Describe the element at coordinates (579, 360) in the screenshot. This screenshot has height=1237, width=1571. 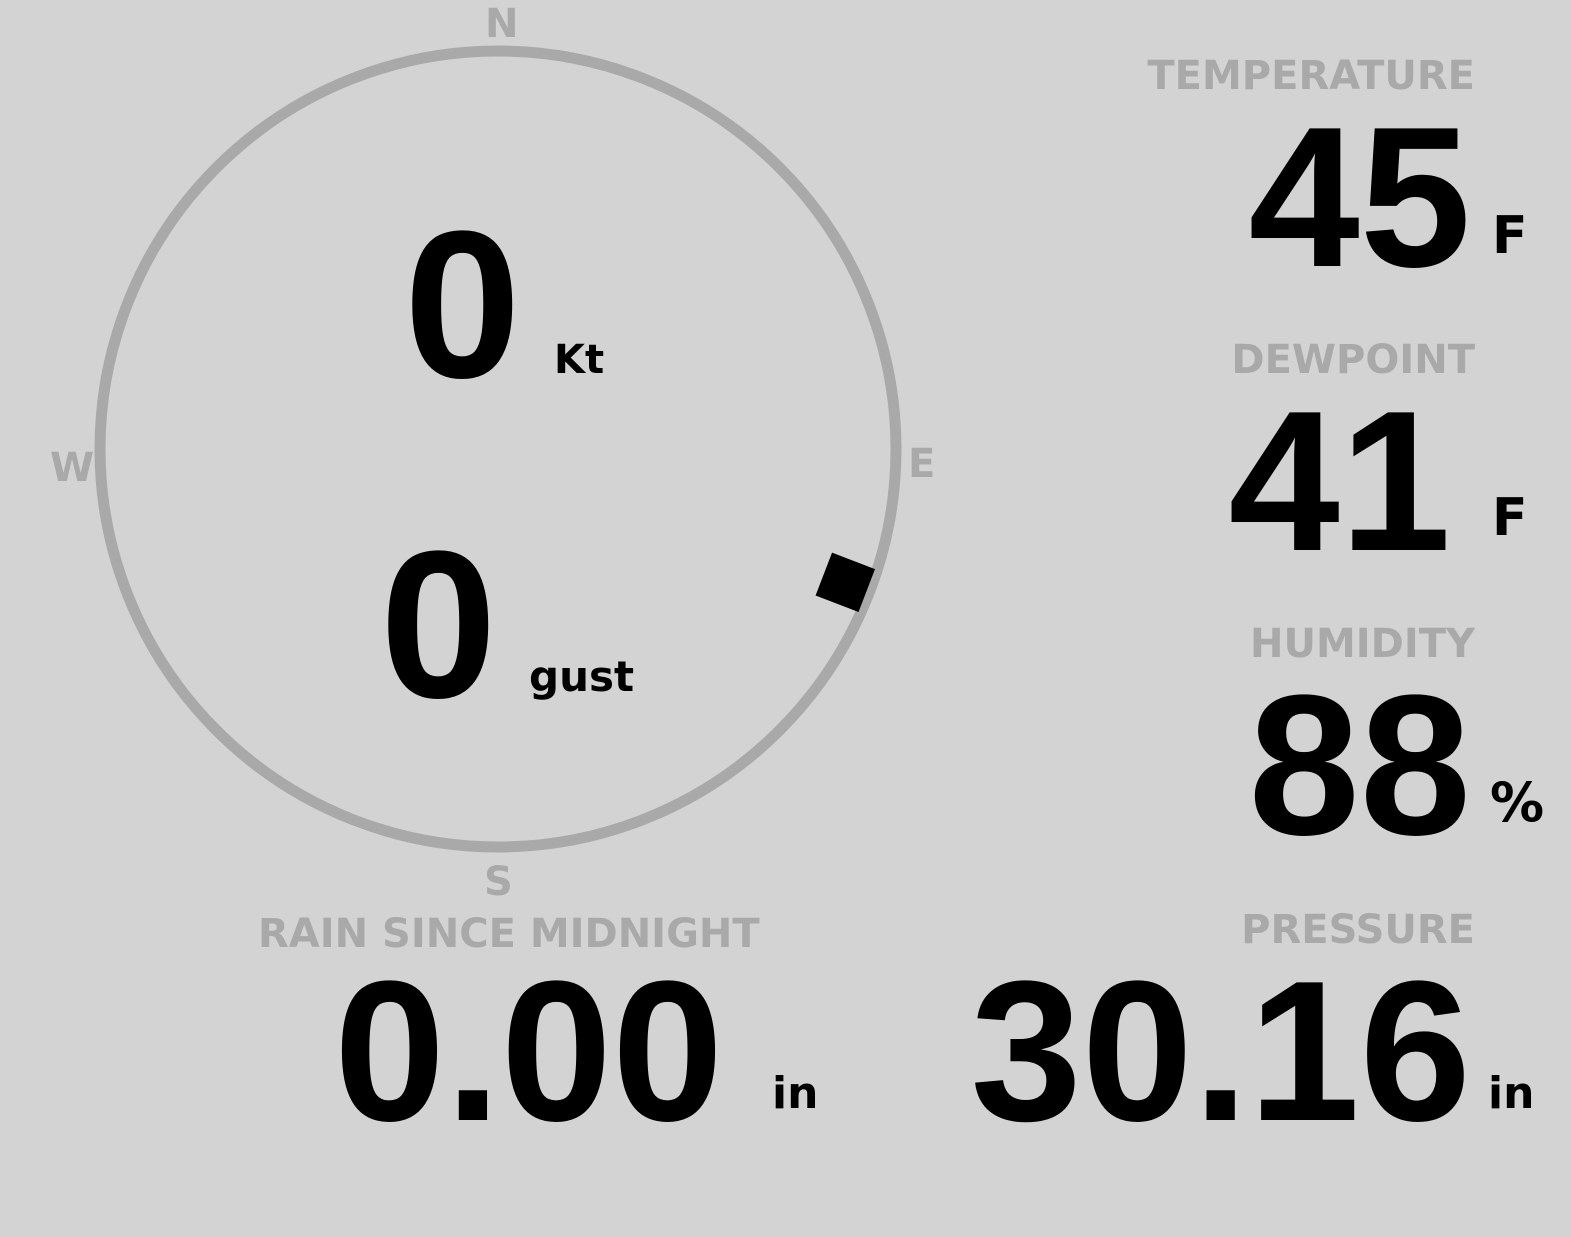
I see `wind-speed-unit: Kt` at that location.